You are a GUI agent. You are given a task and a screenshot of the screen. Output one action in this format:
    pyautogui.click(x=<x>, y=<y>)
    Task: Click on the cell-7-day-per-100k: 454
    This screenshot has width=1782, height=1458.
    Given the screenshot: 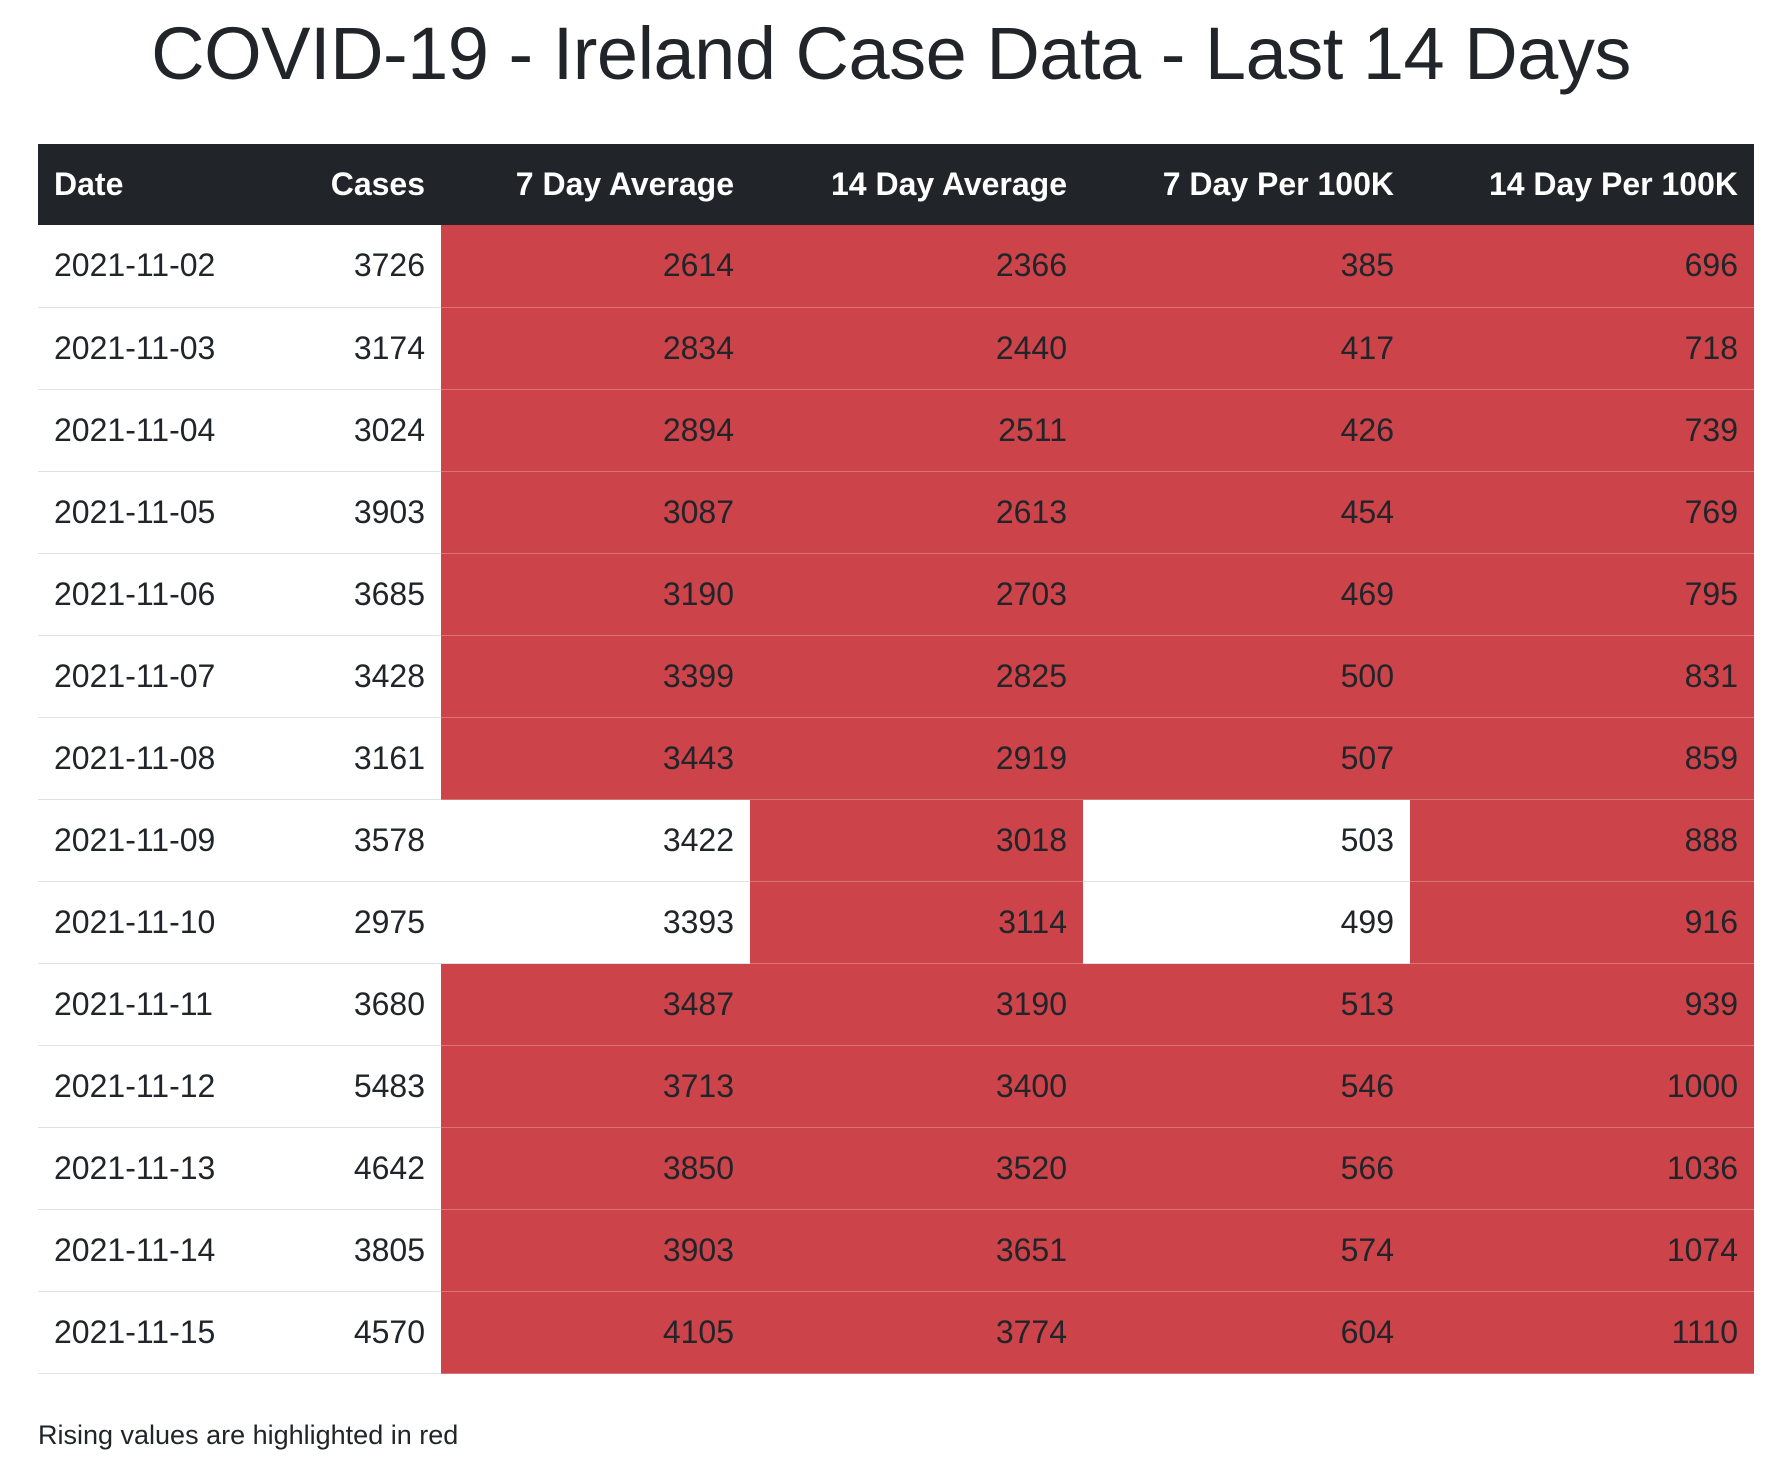 What is the action you would take?
    pyautogui.click(x=1246, y=512)
    